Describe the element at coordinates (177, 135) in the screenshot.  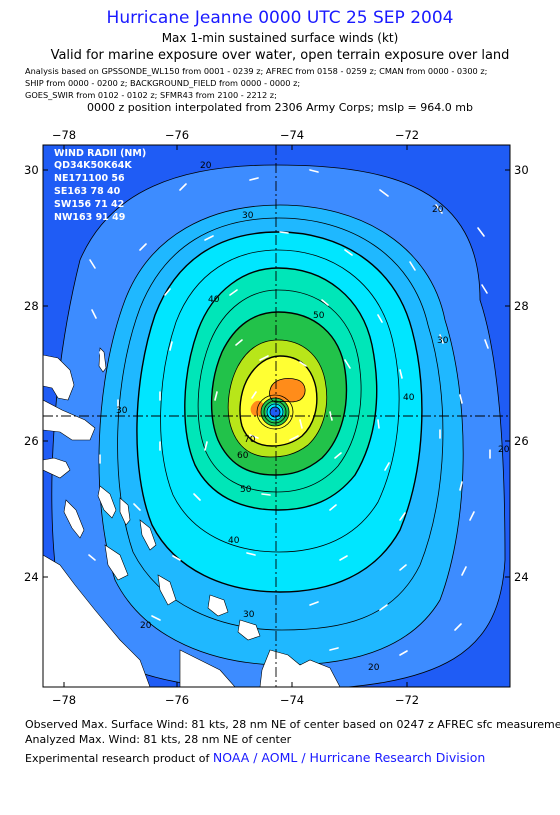
I see `lon-label-top: −76` at that location.